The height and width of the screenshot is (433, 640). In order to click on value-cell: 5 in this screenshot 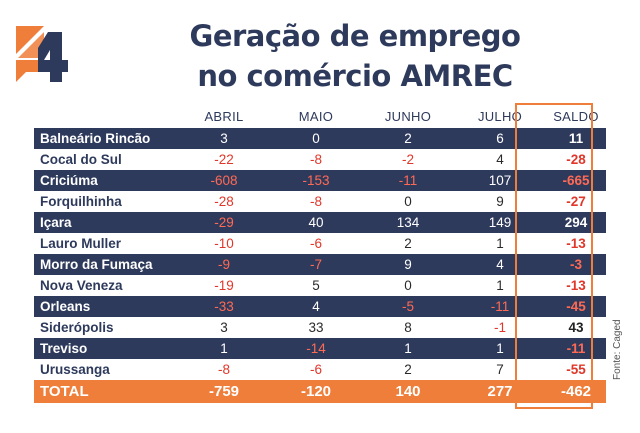, I will do `click(316, 285)`.